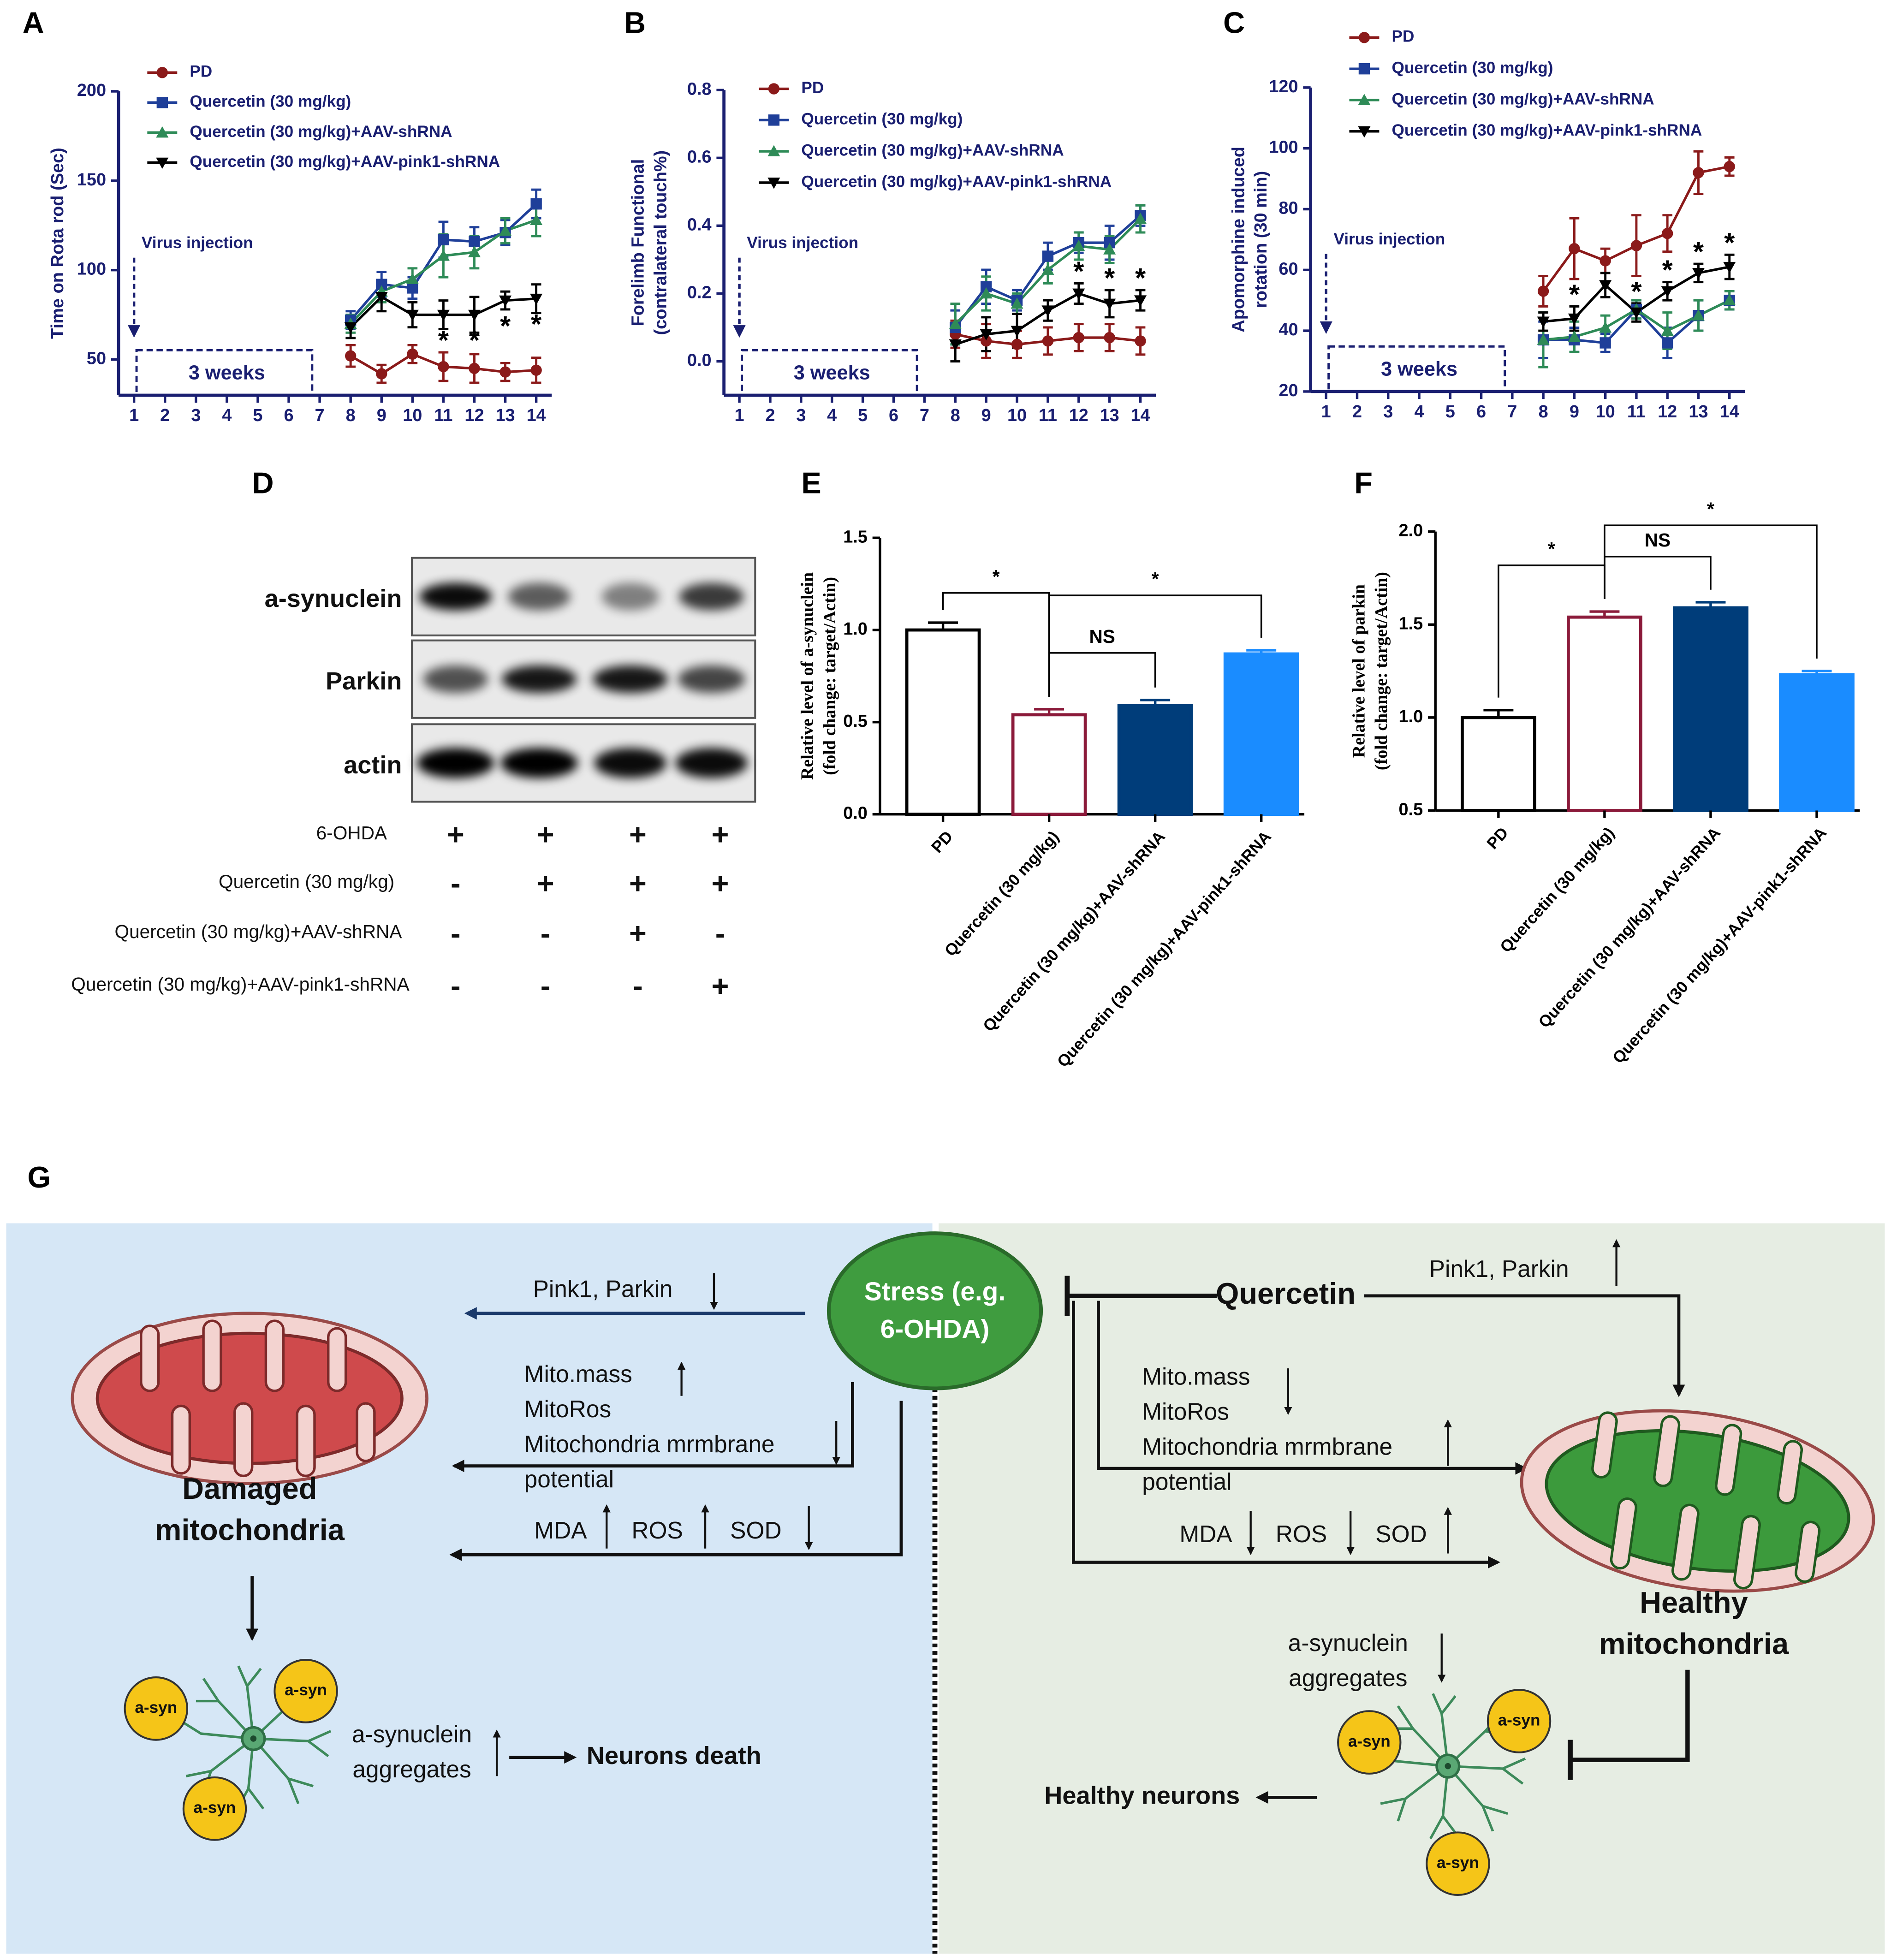 The image size is (1891, 1960). What do you see at coordinates (1288, 208) in the screenshot?
I see `y-tick-label: 80` at bounding box center [1288, 208].